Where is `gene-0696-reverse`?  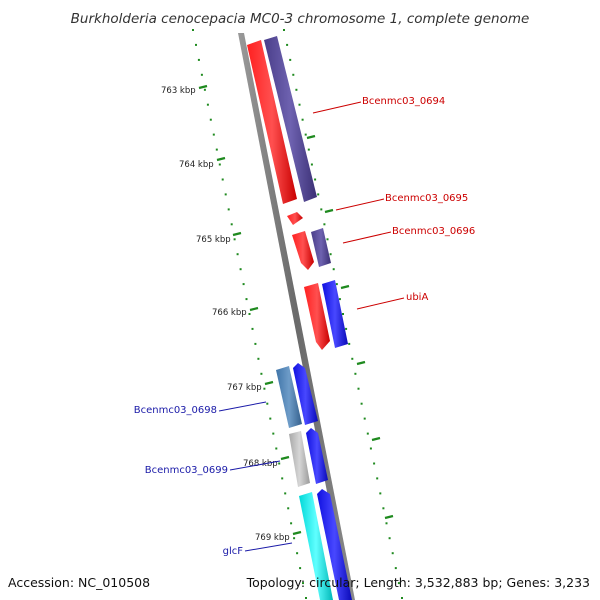
gene-0696-reverse is located at coordinates (303, 250).